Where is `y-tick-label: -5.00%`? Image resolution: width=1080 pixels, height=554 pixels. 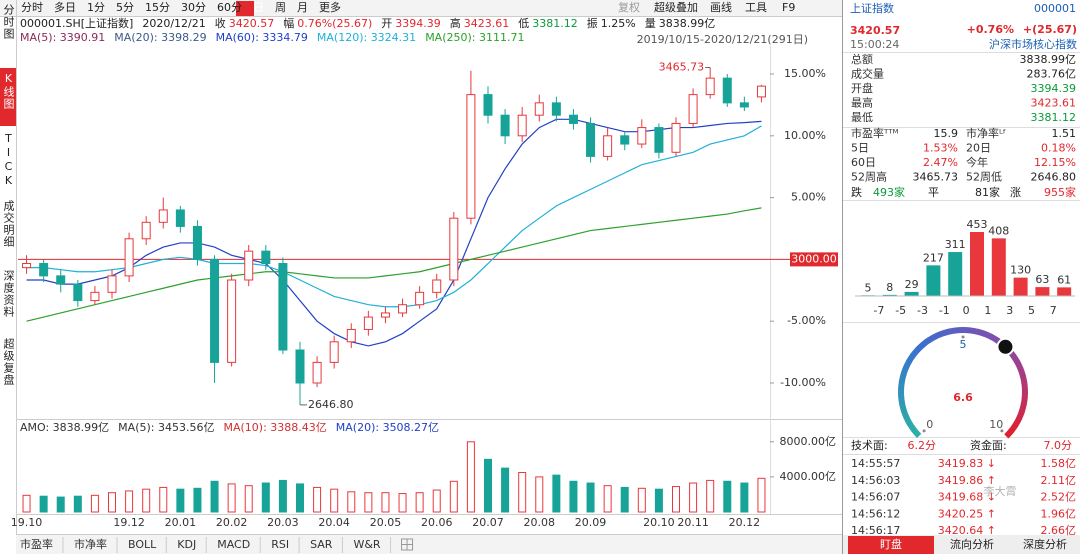 y-tick-label: -5.00% is located at coordinates (806, 320).